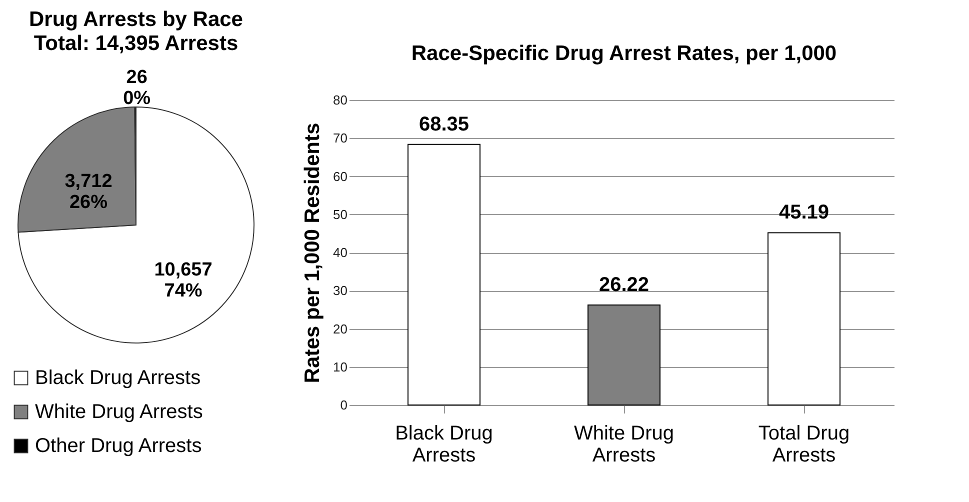 The height and width of the screenshot is (502, 969). What do you see at coordinates (340, 252) in the screenshot?
I see `y-tick-label: 40` at bounding box center [340, 252].